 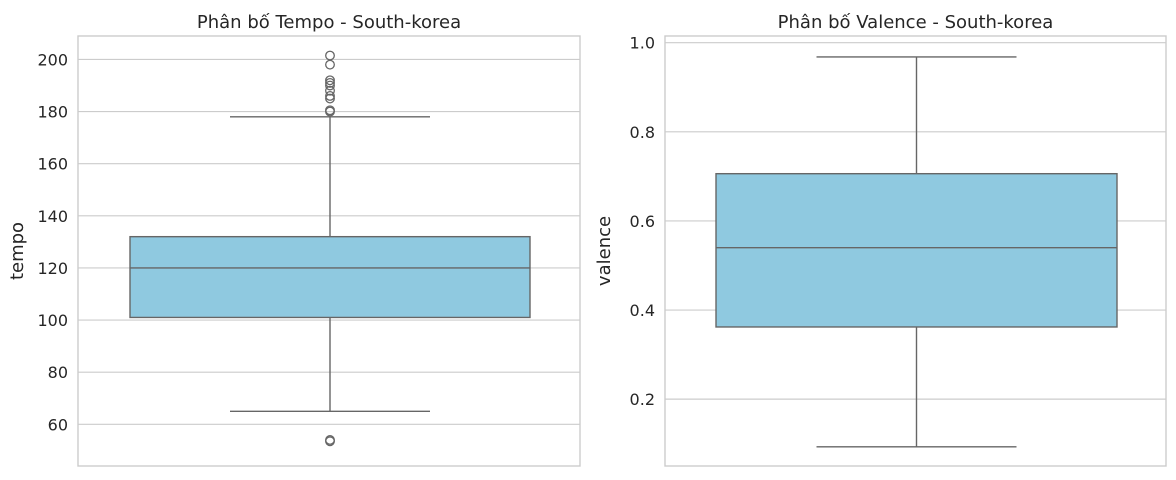 I want to click on y-tick-label: 0.6, so click(x=642, y=221).